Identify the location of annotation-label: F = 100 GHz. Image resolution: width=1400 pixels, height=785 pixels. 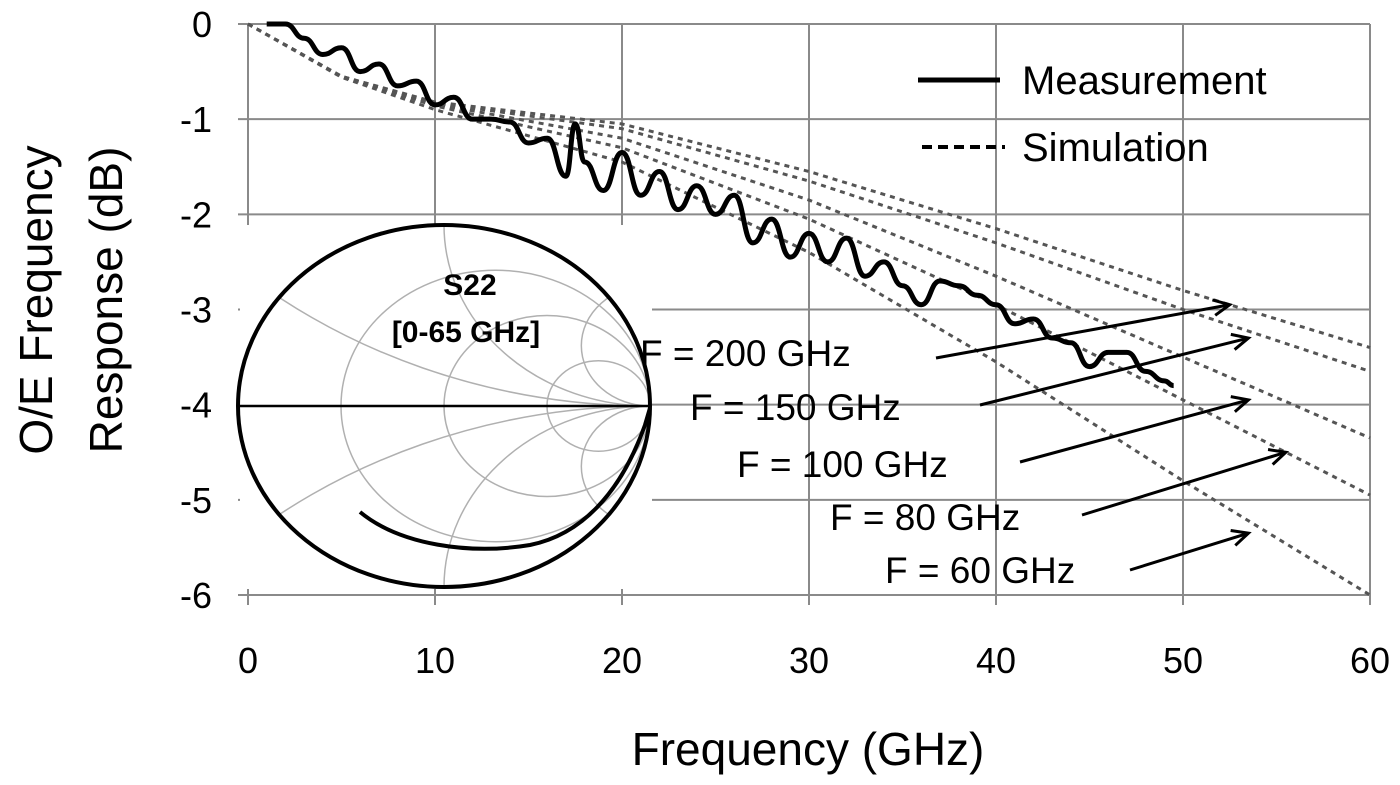
(842, 464).